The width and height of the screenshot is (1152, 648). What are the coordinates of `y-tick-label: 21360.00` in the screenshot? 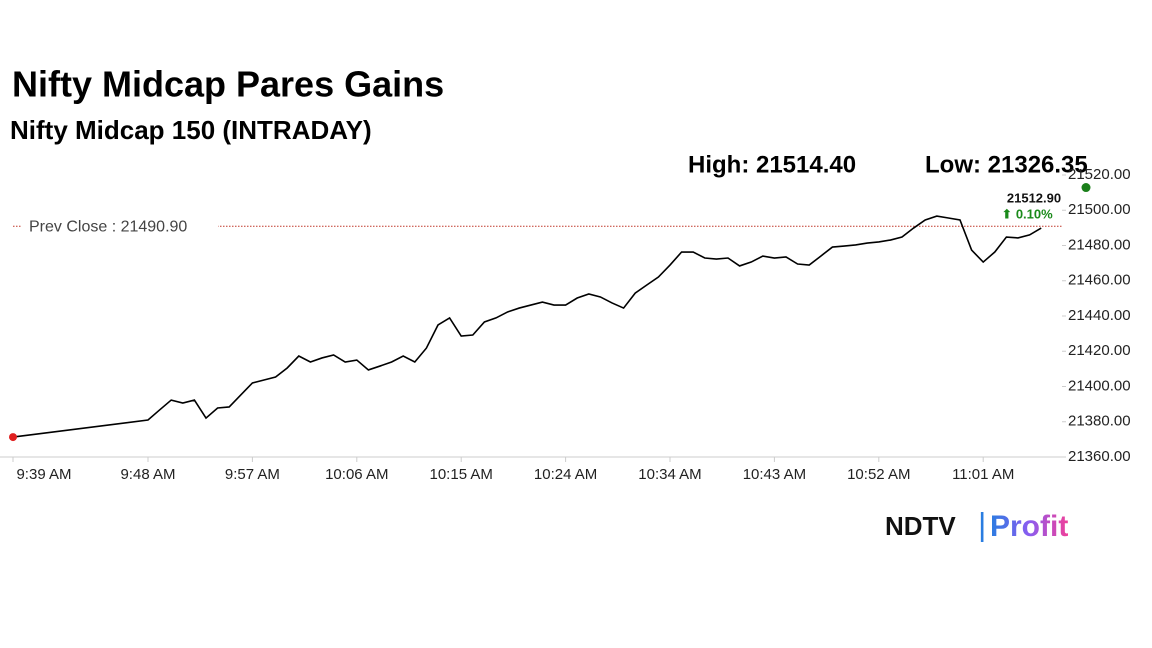 It's located at (1099, 456).